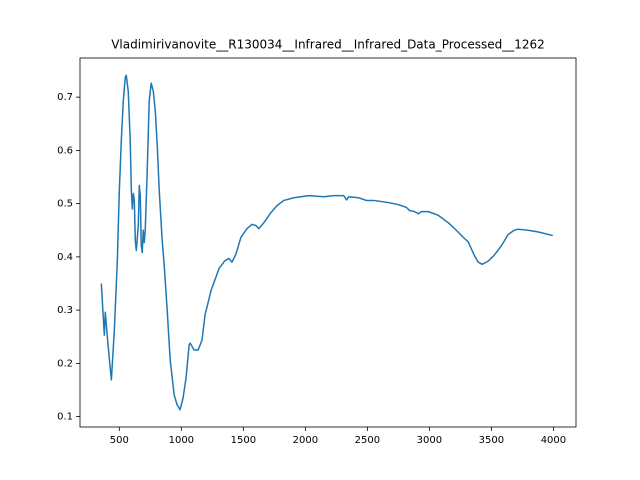  I want to click on x-tick-label: 2500, so click(367, 440).